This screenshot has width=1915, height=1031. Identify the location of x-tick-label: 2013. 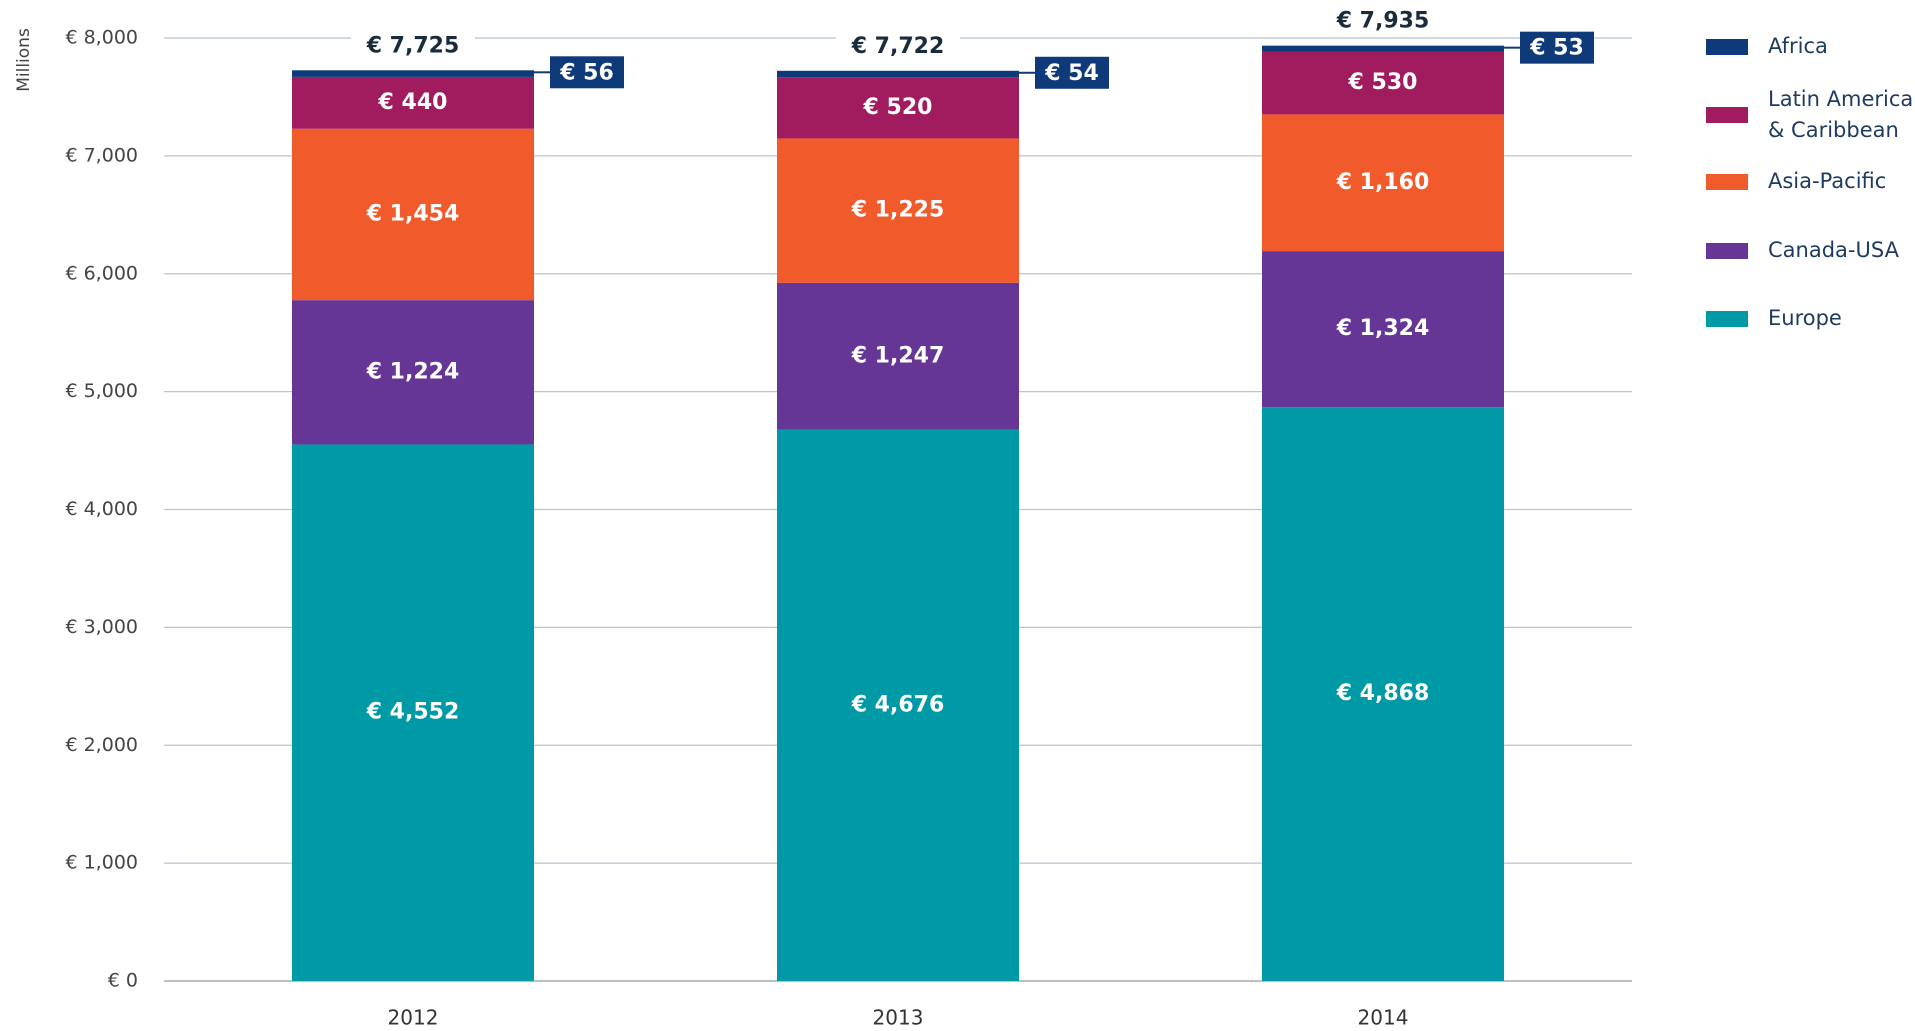
(898, 1018).